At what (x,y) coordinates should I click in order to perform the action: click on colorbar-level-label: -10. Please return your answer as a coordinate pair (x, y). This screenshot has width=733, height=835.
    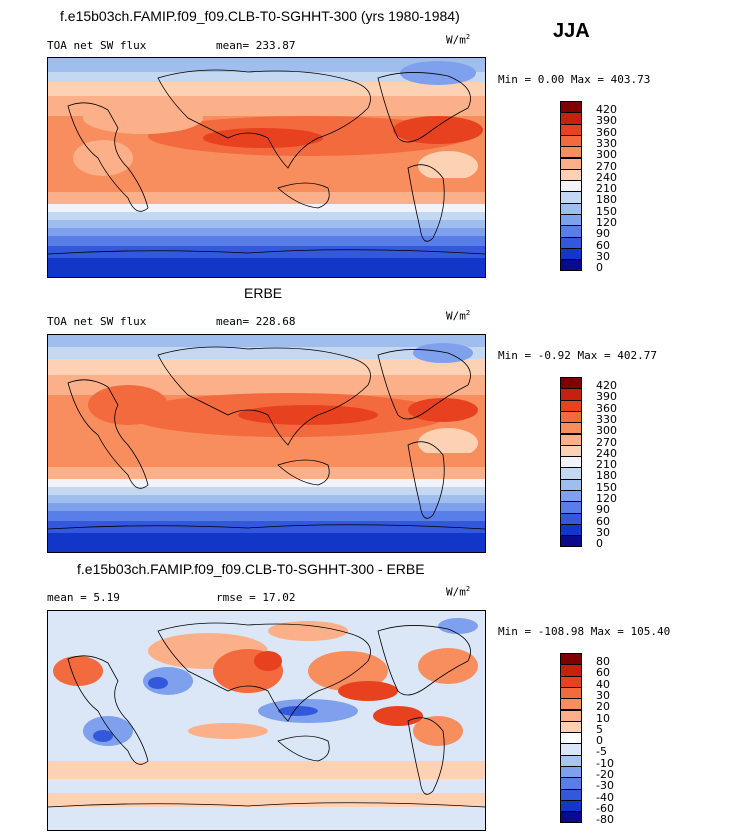
    Looking at the image, I should click on (605, 763).